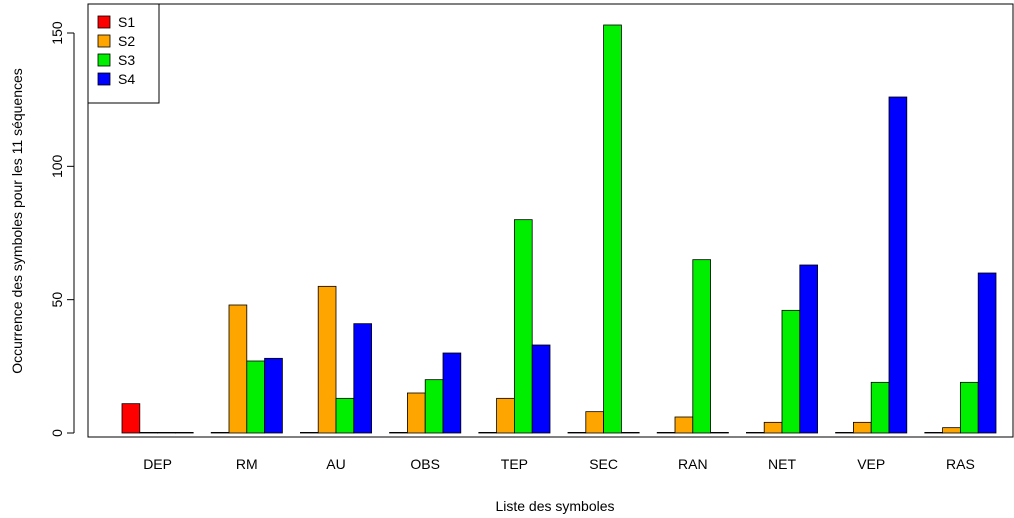 The width and height of the screenshot is (1014, 518). I want to click on legend: S1 S2 S3 S4, so click(123, 53).